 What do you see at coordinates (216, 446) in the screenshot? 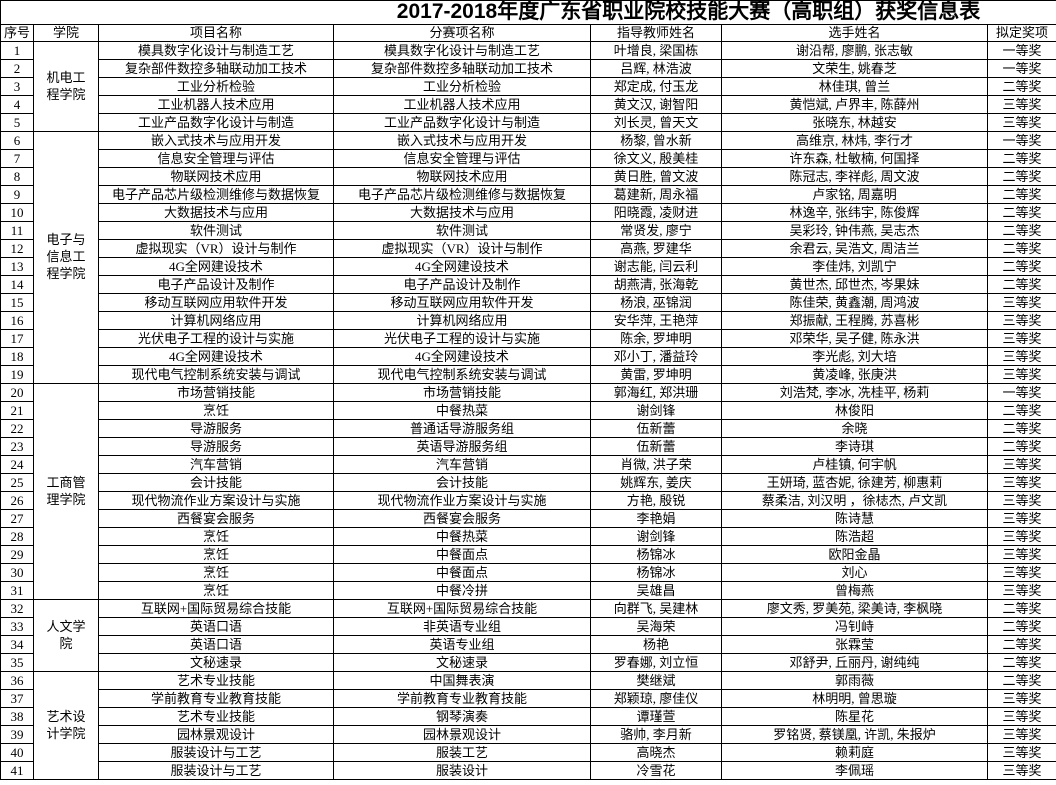
I see `cell-project: 导游服务` at bounding box center [216, 446].